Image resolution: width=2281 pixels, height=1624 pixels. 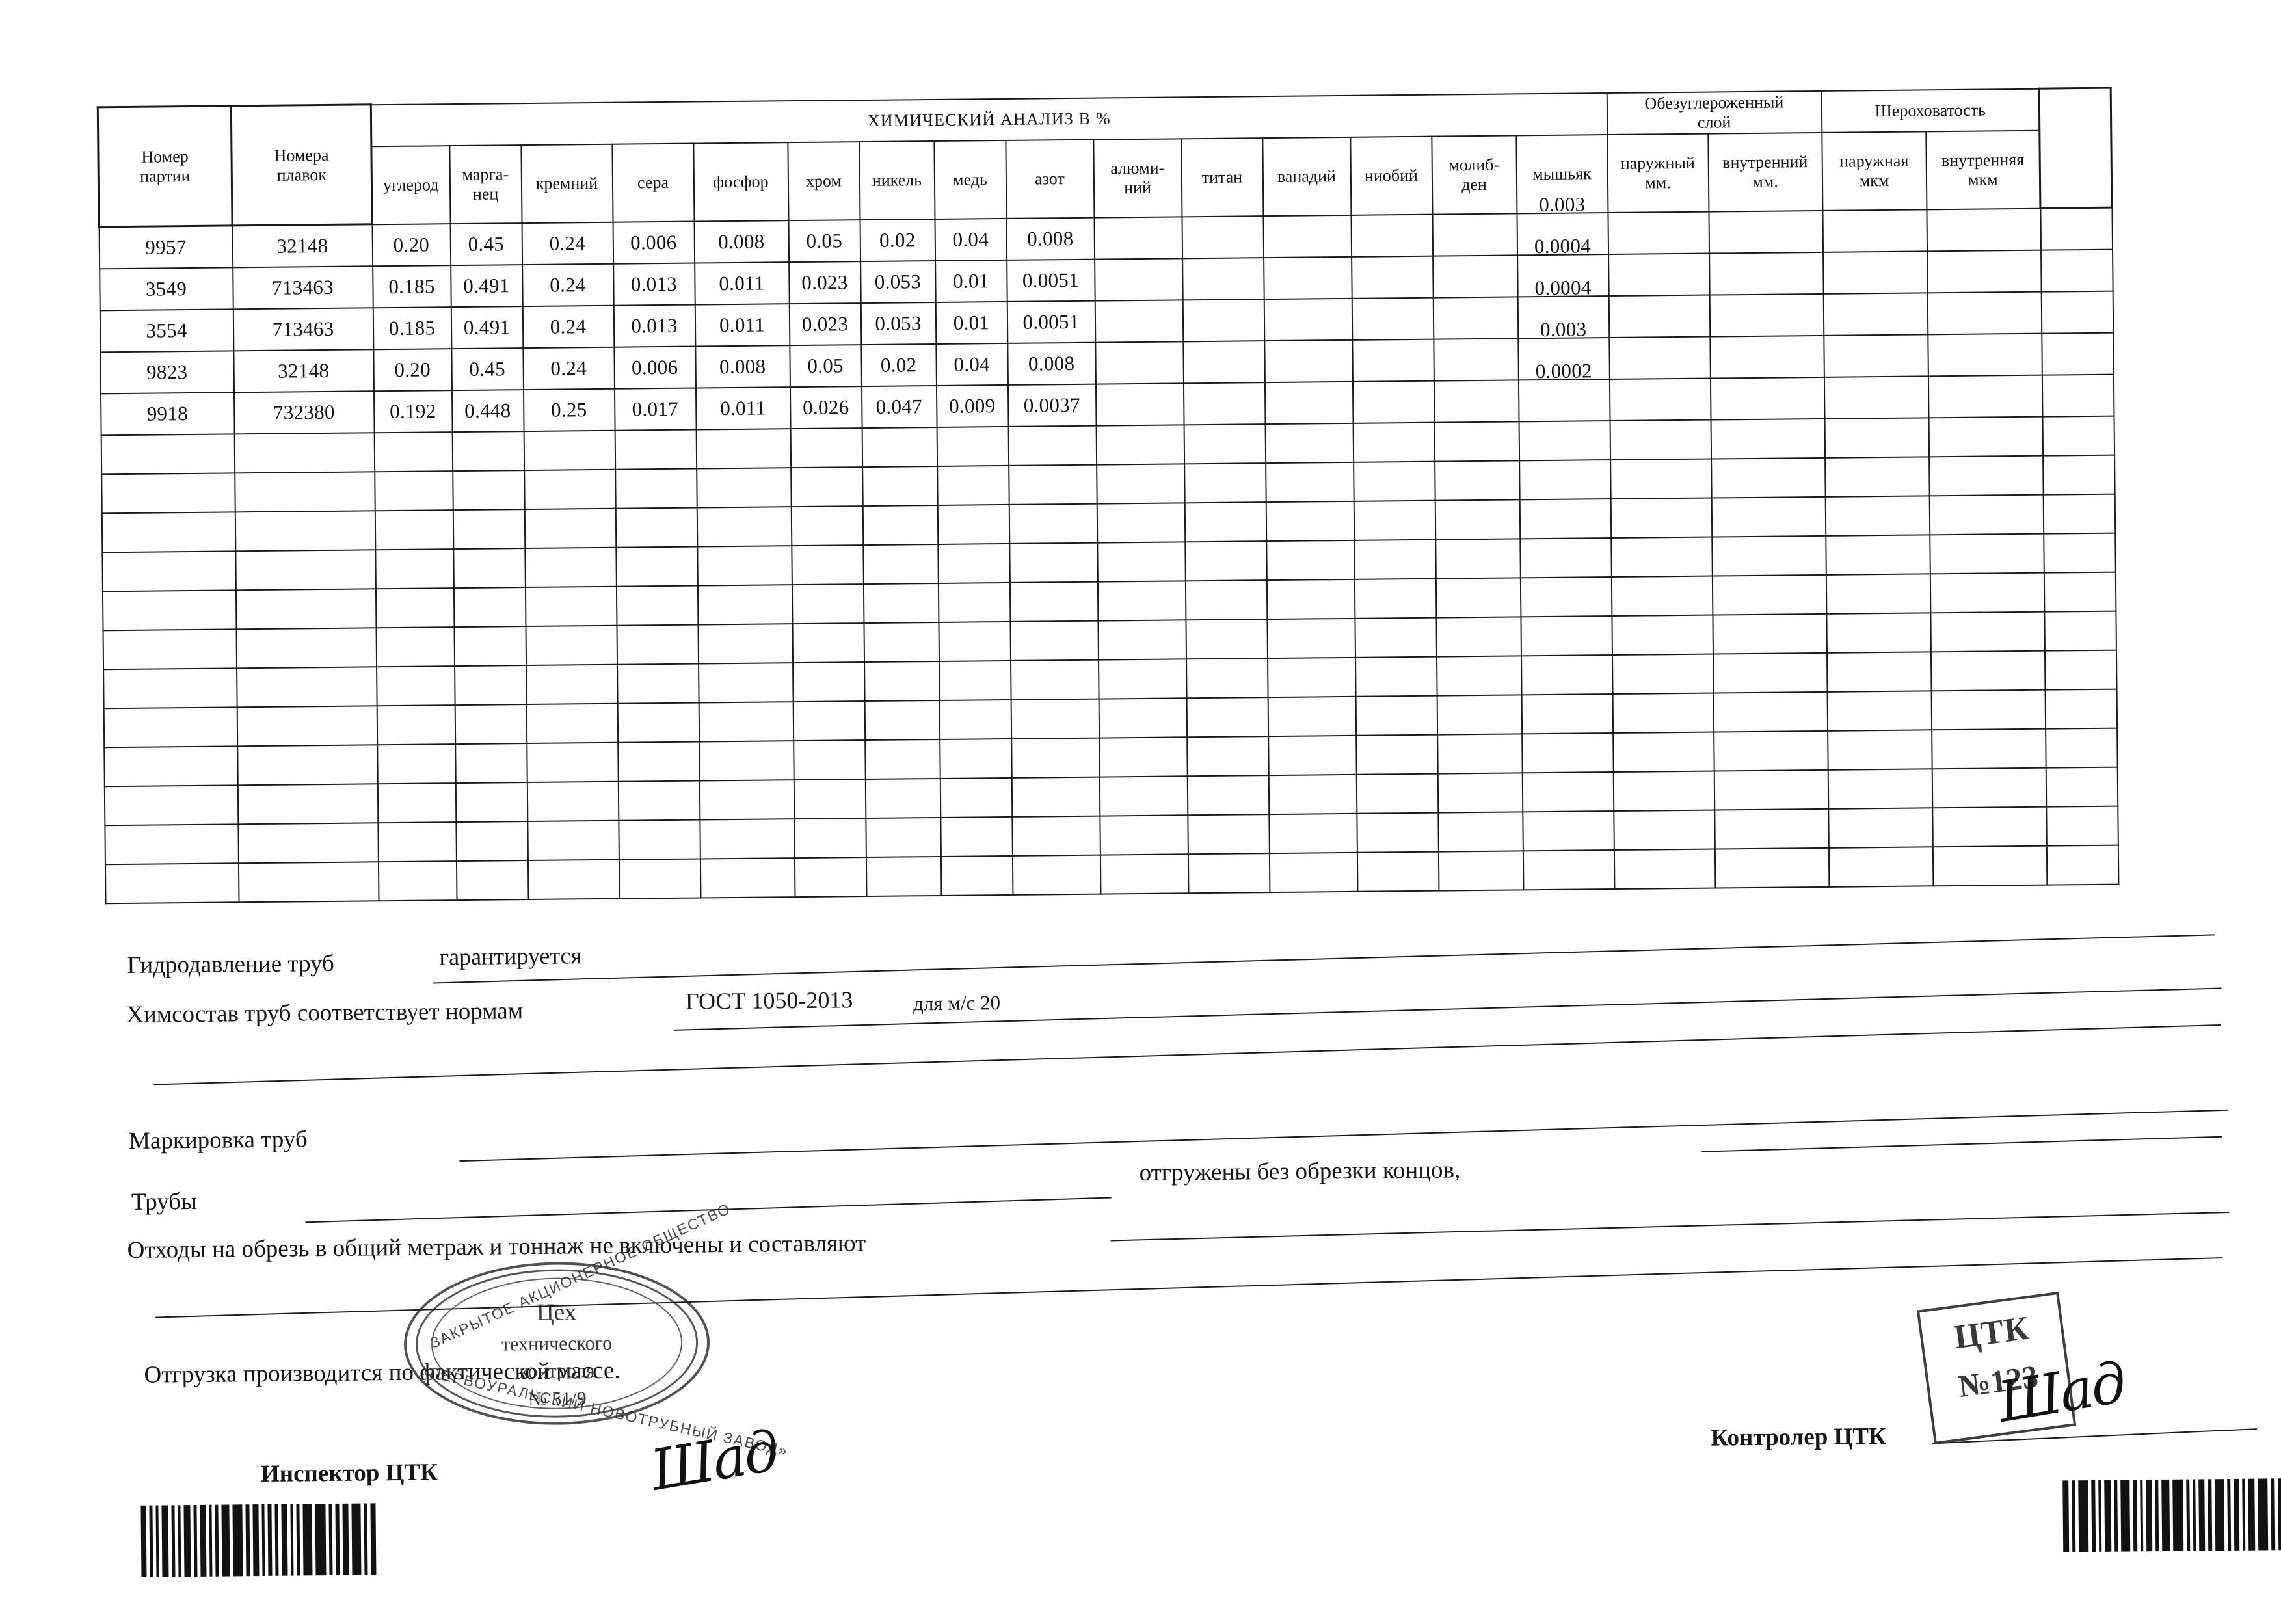 What do you see at coordinates (1875, 230) in the screenshot?
I see `cell-roughness-outer` at bounding box center [1875, 230].